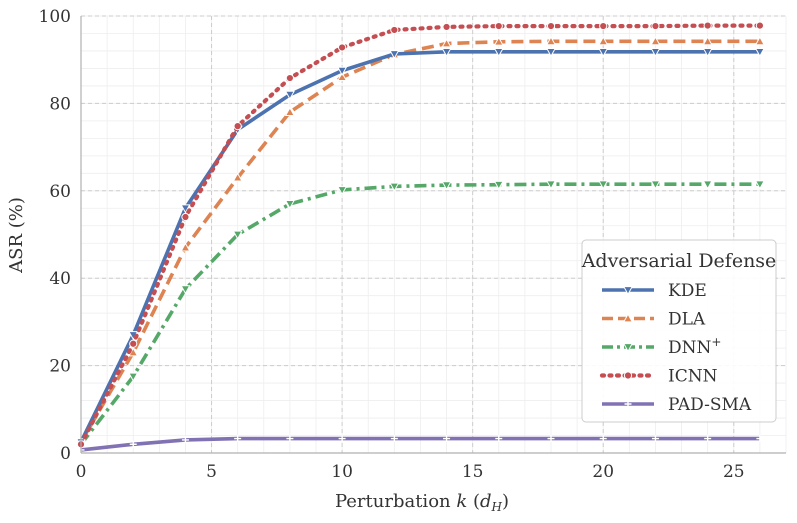  I want to click on x-tick-label: 10, so click(342, 472).